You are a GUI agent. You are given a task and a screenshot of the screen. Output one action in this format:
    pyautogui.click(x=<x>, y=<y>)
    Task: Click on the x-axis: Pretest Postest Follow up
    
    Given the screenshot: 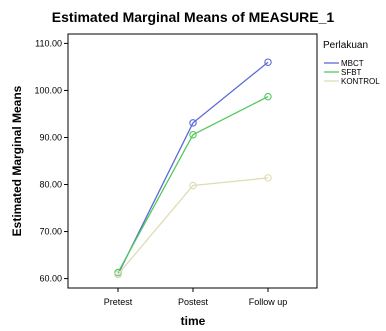 What is the action you would take?
    pyautogui.click(x=196, y=297)
    